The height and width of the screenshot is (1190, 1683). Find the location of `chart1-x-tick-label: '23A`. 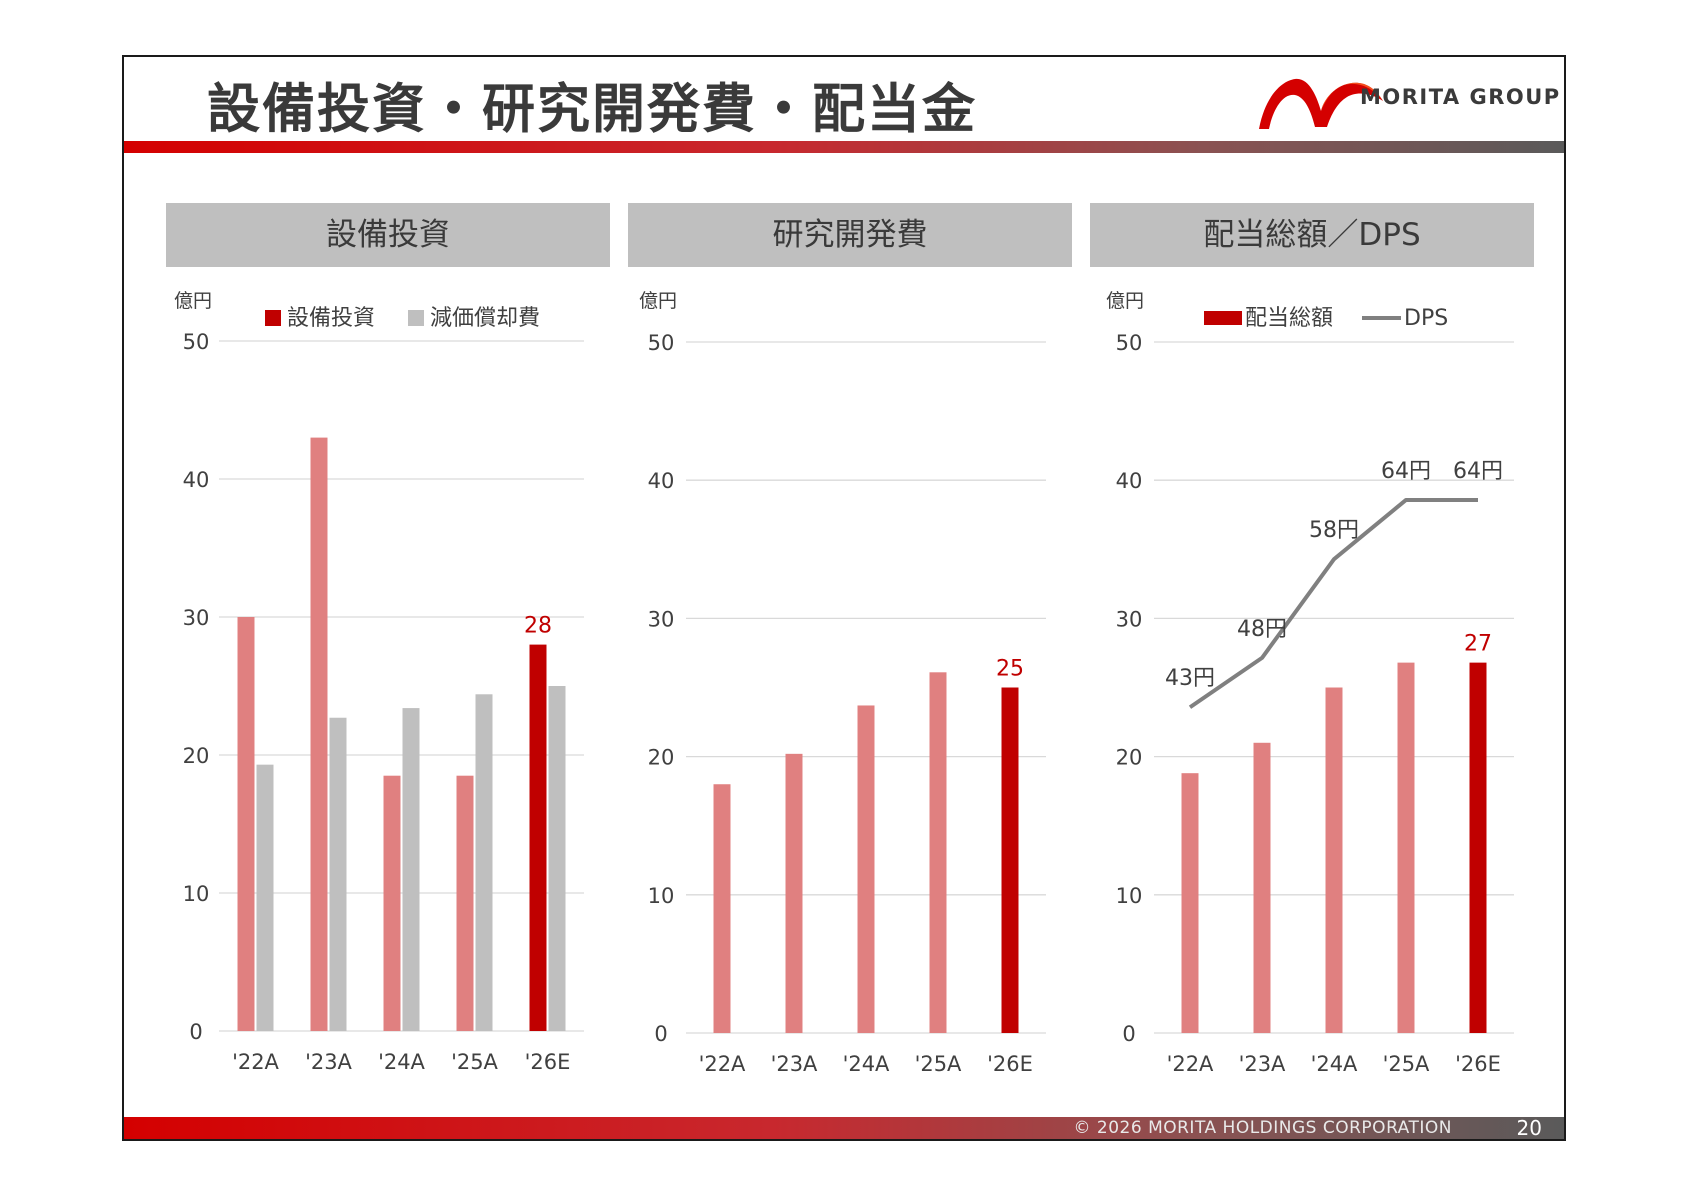

chart1-x-tick-label: '23A is located at coordinates (794, 1064).